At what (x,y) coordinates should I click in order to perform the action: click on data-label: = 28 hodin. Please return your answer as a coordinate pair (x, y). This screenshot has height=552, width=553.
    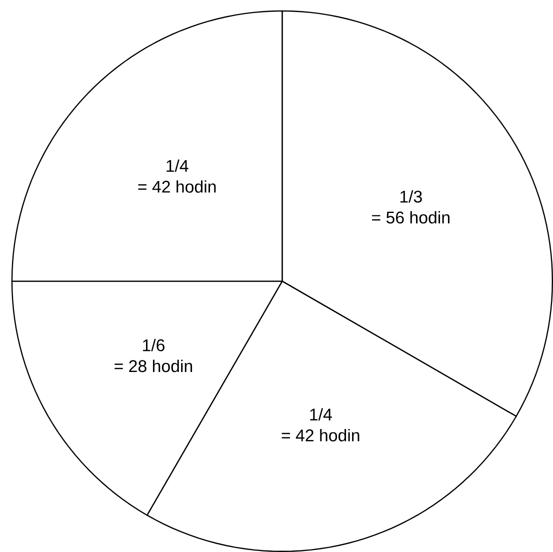
    Looking at the image, I should click on (153, 366).